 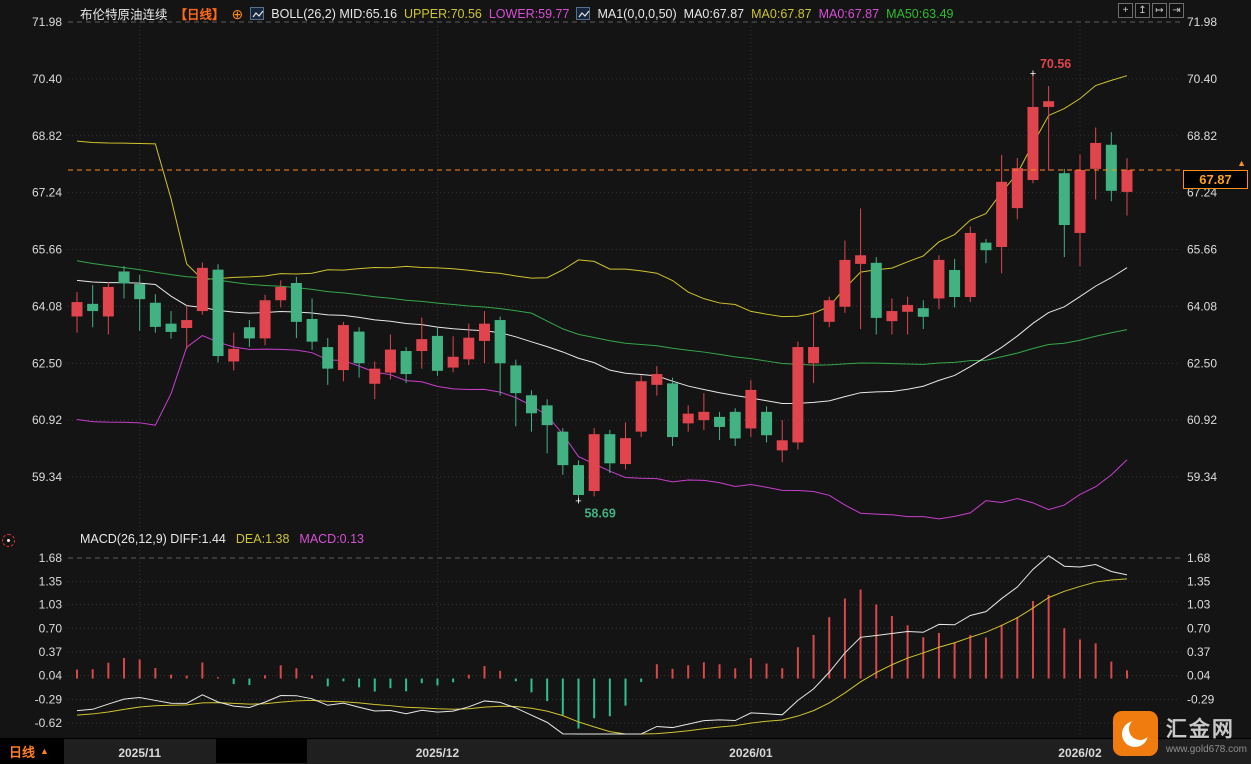 I want to click on add-indicator-icon: ⊕, so click(x=237, y=13).